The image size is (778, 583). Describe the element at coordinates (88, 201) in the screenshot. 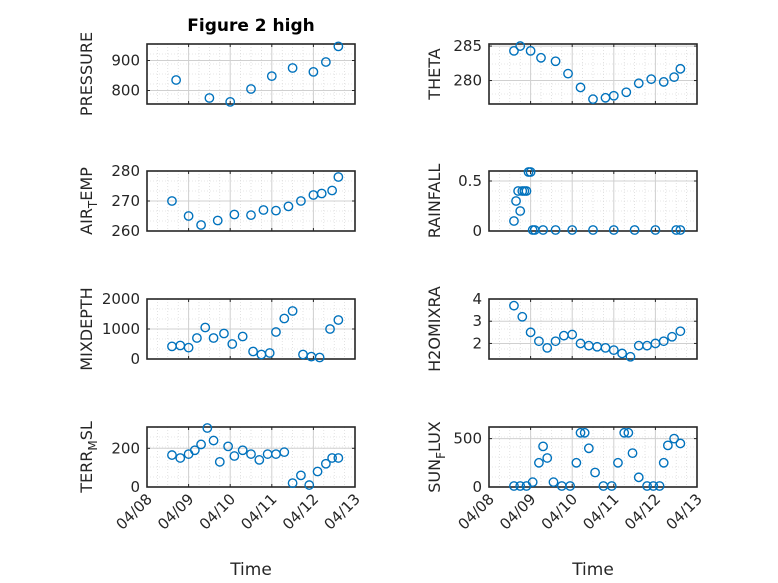

I see `air-temp-ylabel: AIRTEMP` at that location.